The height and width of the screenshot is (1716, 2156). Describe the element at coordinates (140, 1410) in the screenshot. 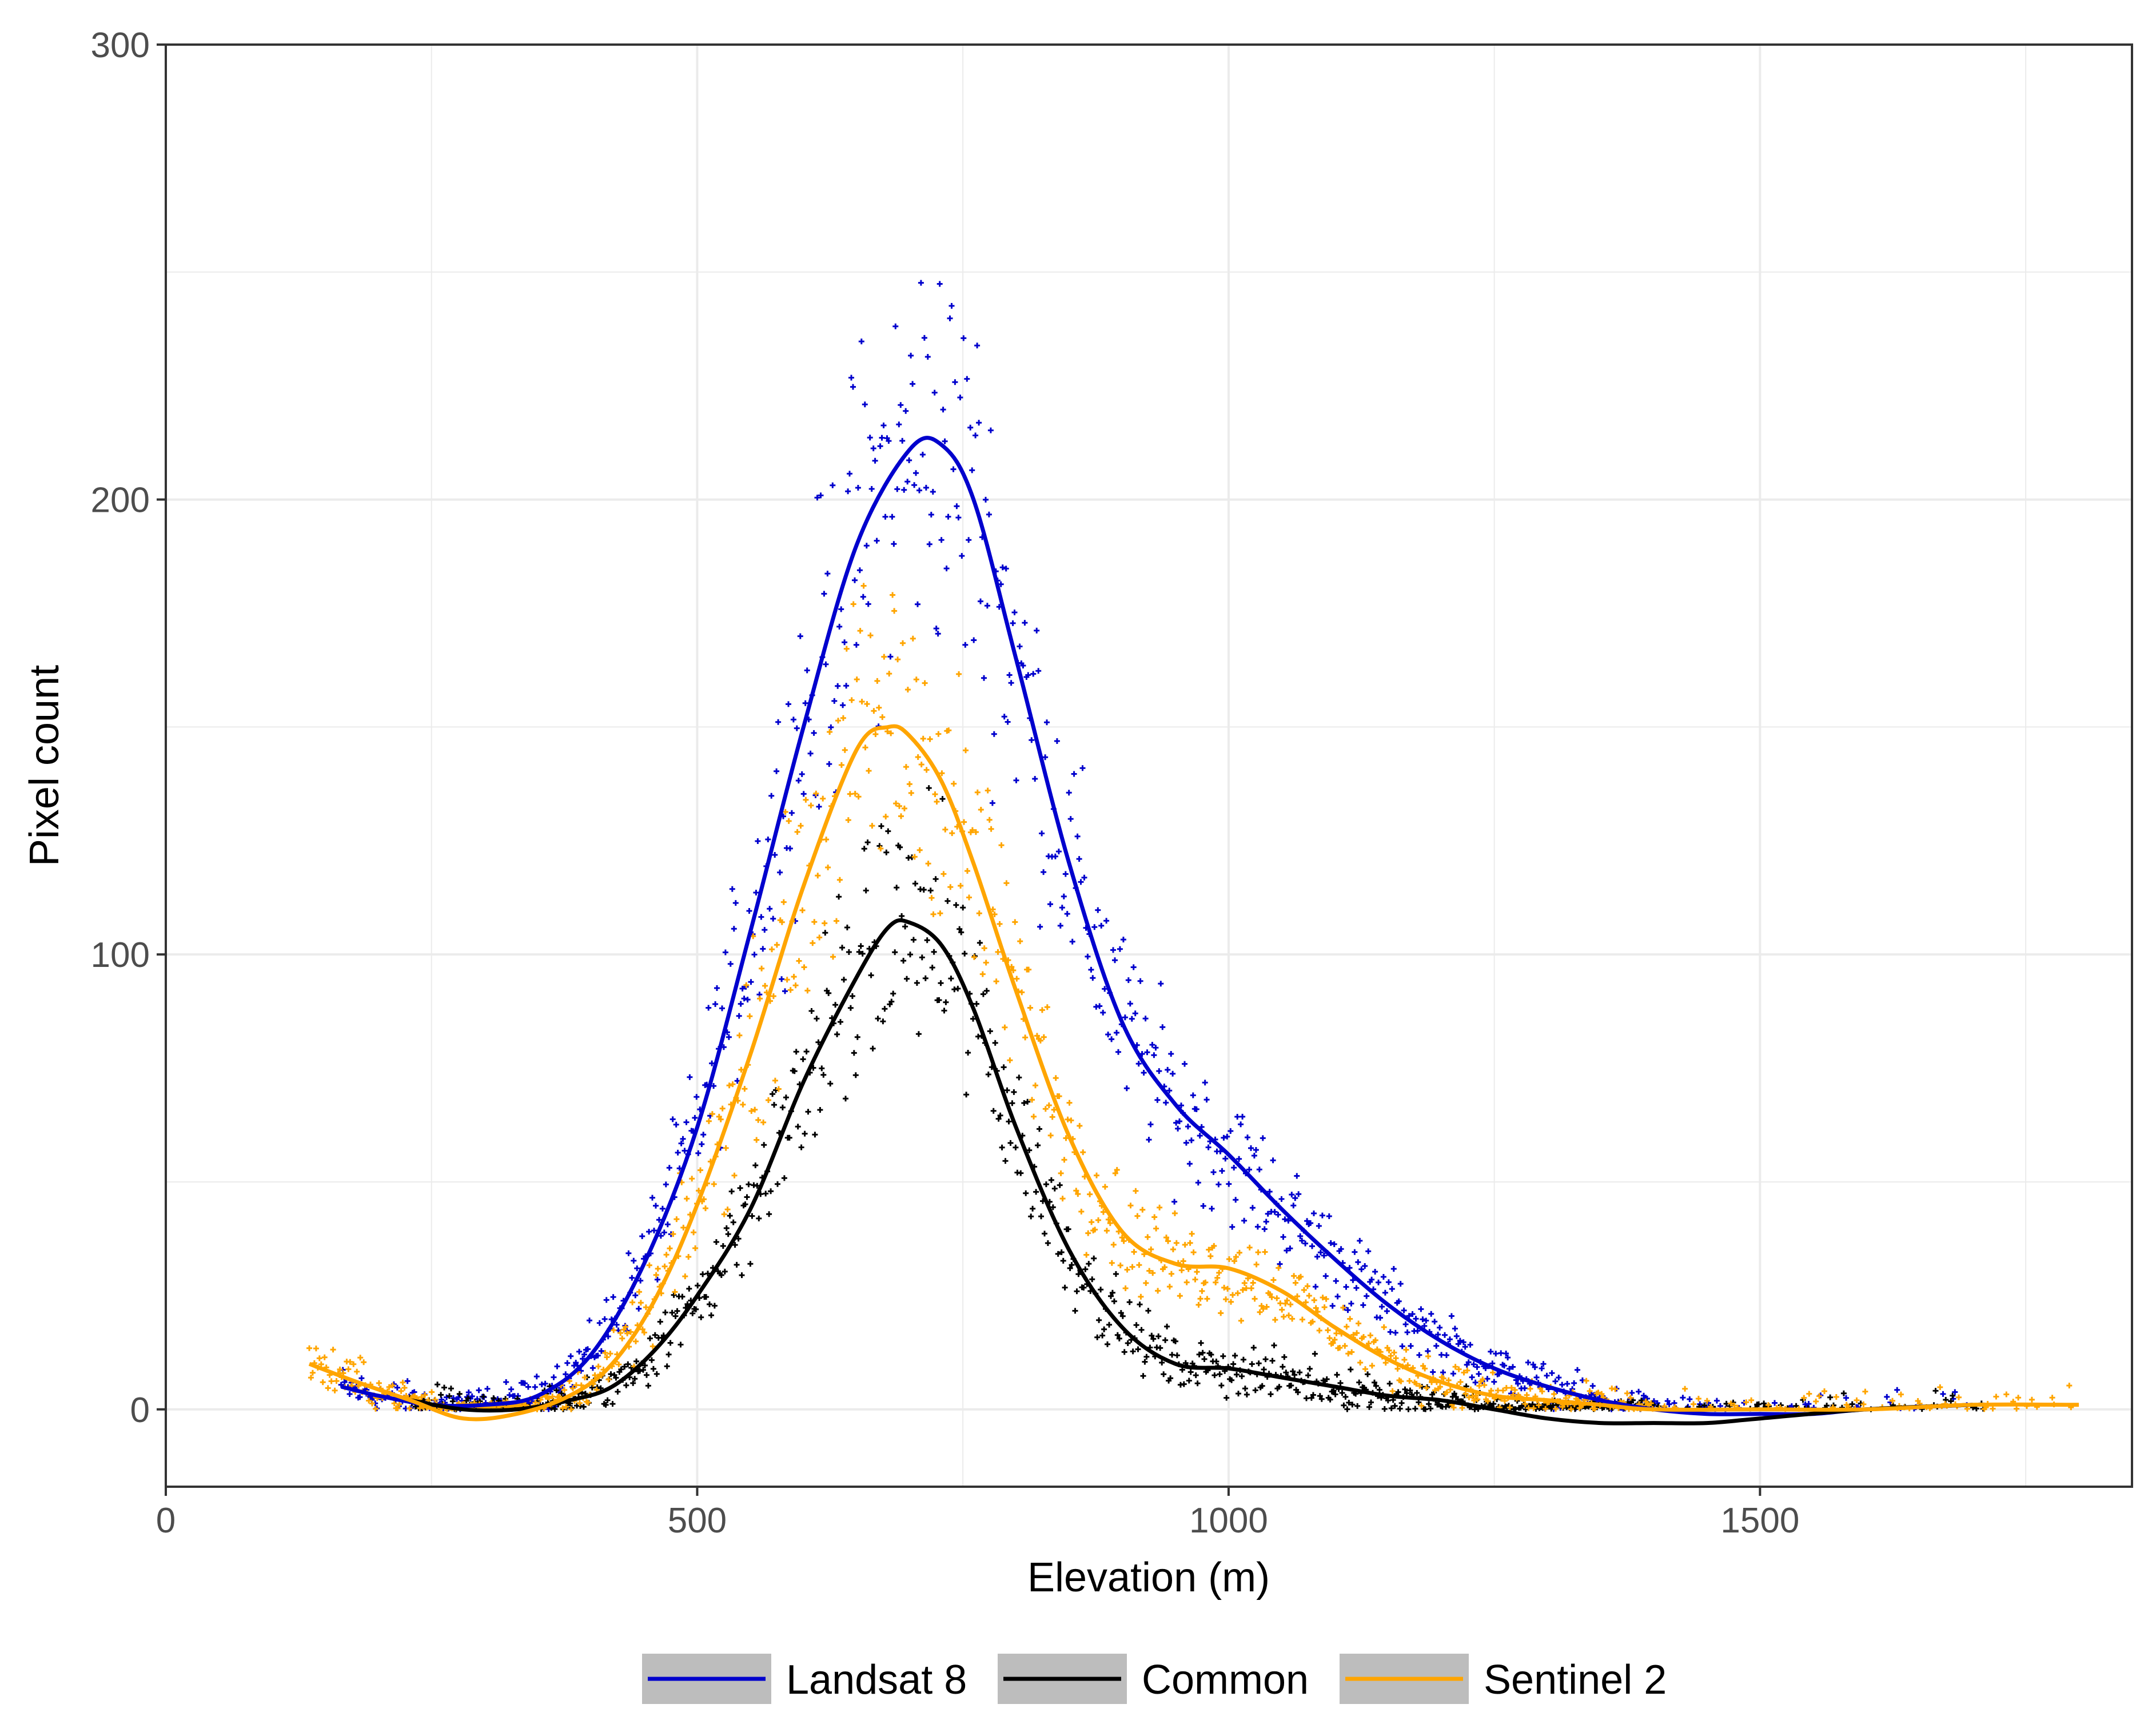

I see `y-tick-label: 0` at that location.